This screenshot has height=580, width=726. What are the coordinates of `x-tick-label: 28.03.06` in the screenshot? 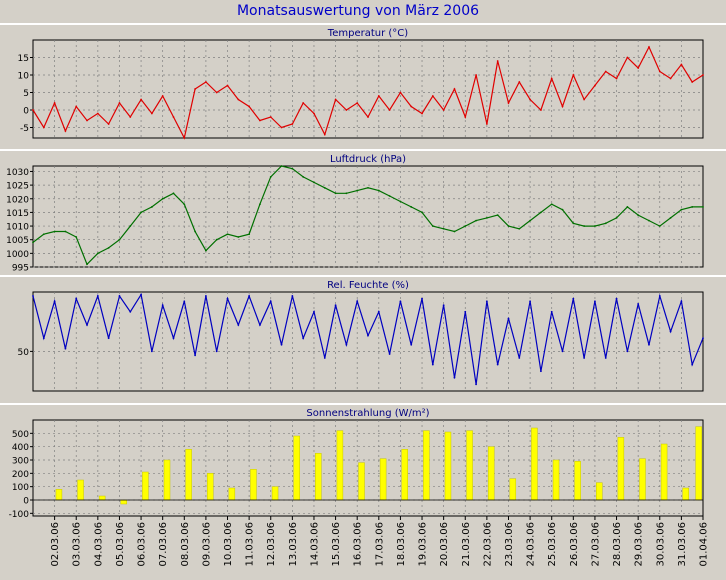 It's located at (617, 544).